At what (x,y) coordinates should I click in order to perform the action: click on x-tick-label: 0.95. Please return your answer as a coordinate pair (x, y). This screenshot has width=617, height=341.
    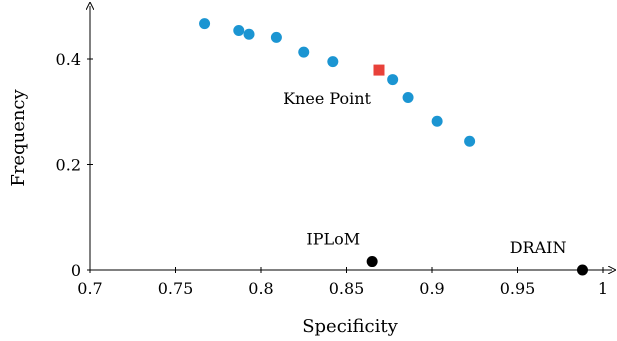
    Looking at the image, I should click on (518, 288).